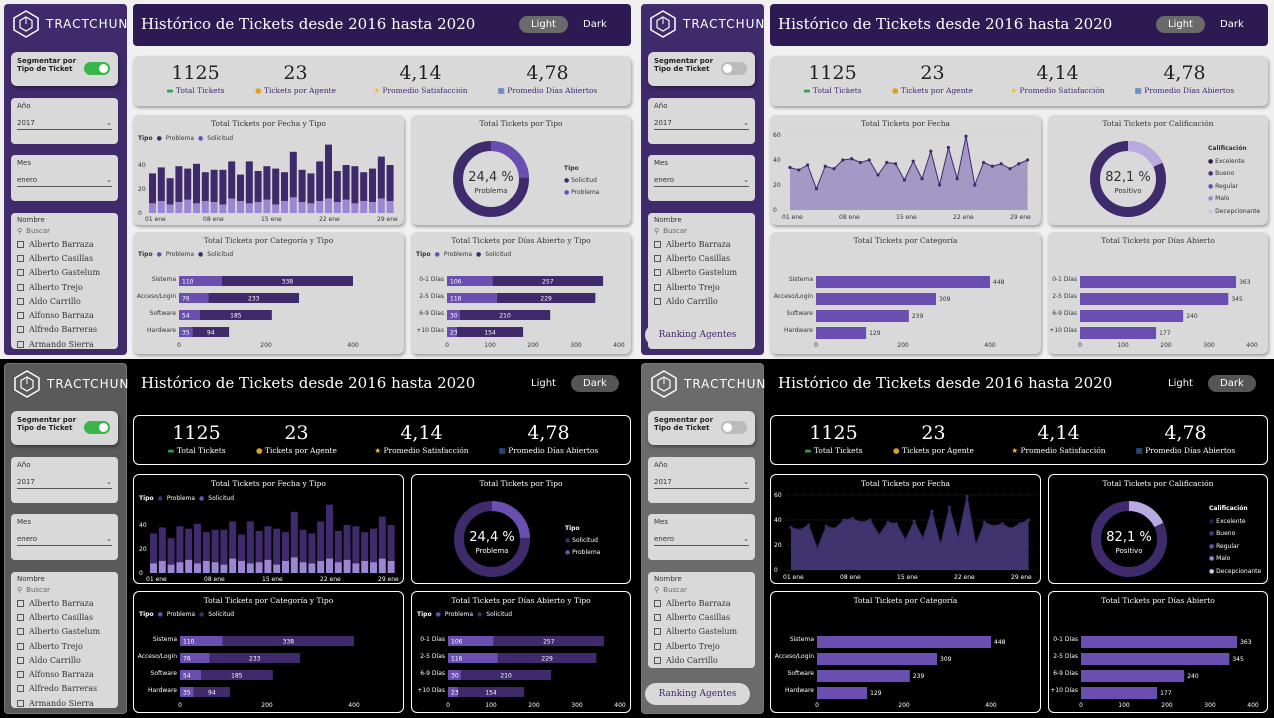 The image size is (1274, 718). What do you see at coordinates (452, 332) in the screenshot?
I see `bar-problema` at bounding box center [452, 332].